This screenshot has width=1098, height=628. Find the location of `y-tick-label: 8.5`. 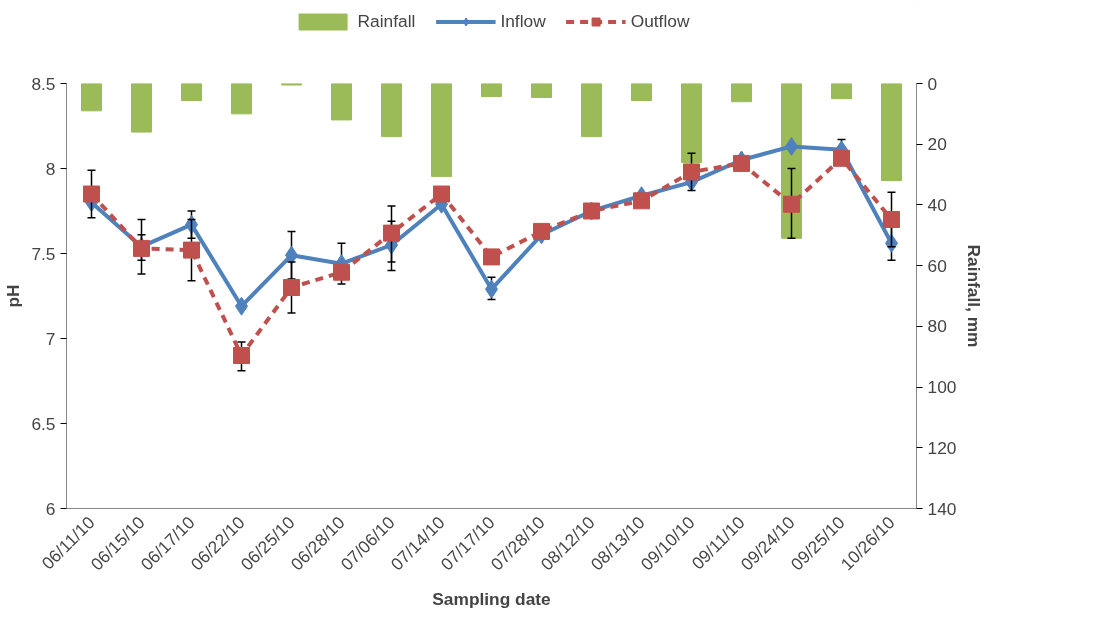

y-tick-label: 8.5 is located at coordinates (43, 83).